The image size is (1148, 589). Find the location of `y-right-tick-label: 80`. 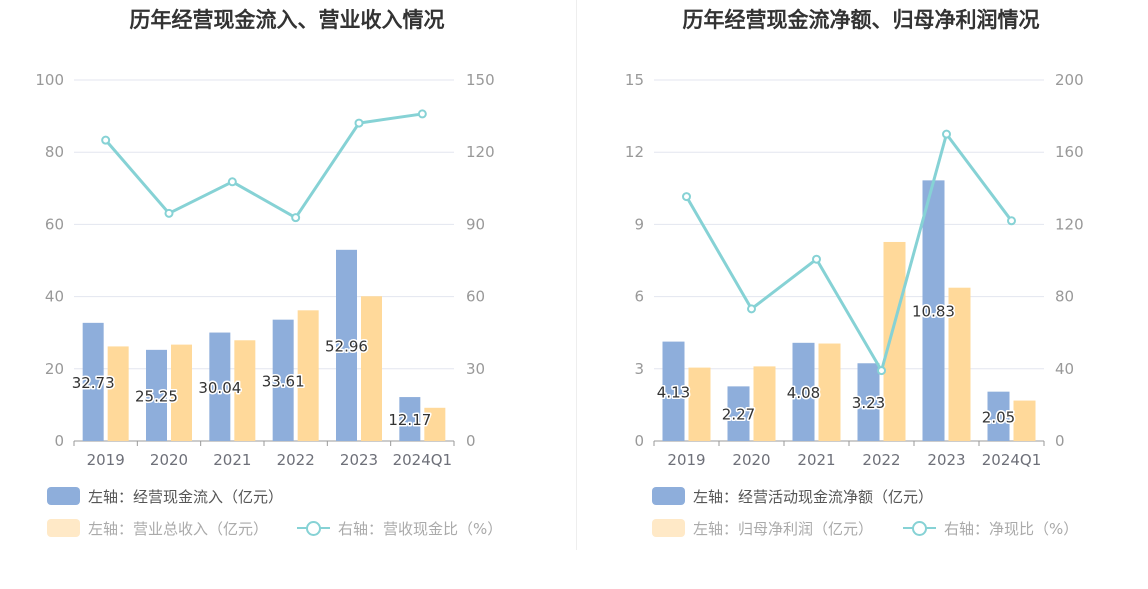

y-right-tick-label: 80 is located at coordinates (1064, 297).